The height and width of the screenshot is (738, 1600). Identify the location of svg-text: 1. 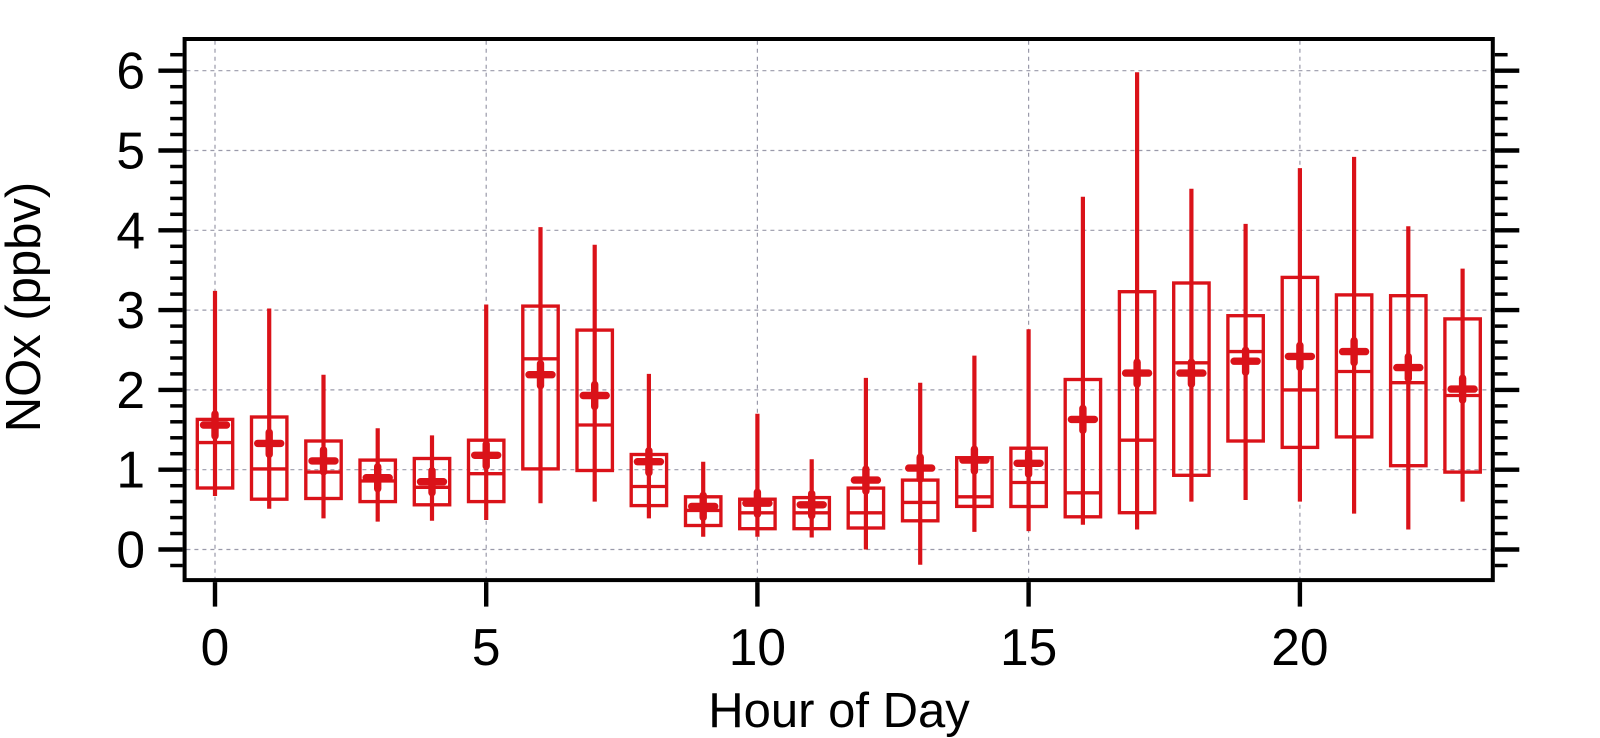
(130, 470).